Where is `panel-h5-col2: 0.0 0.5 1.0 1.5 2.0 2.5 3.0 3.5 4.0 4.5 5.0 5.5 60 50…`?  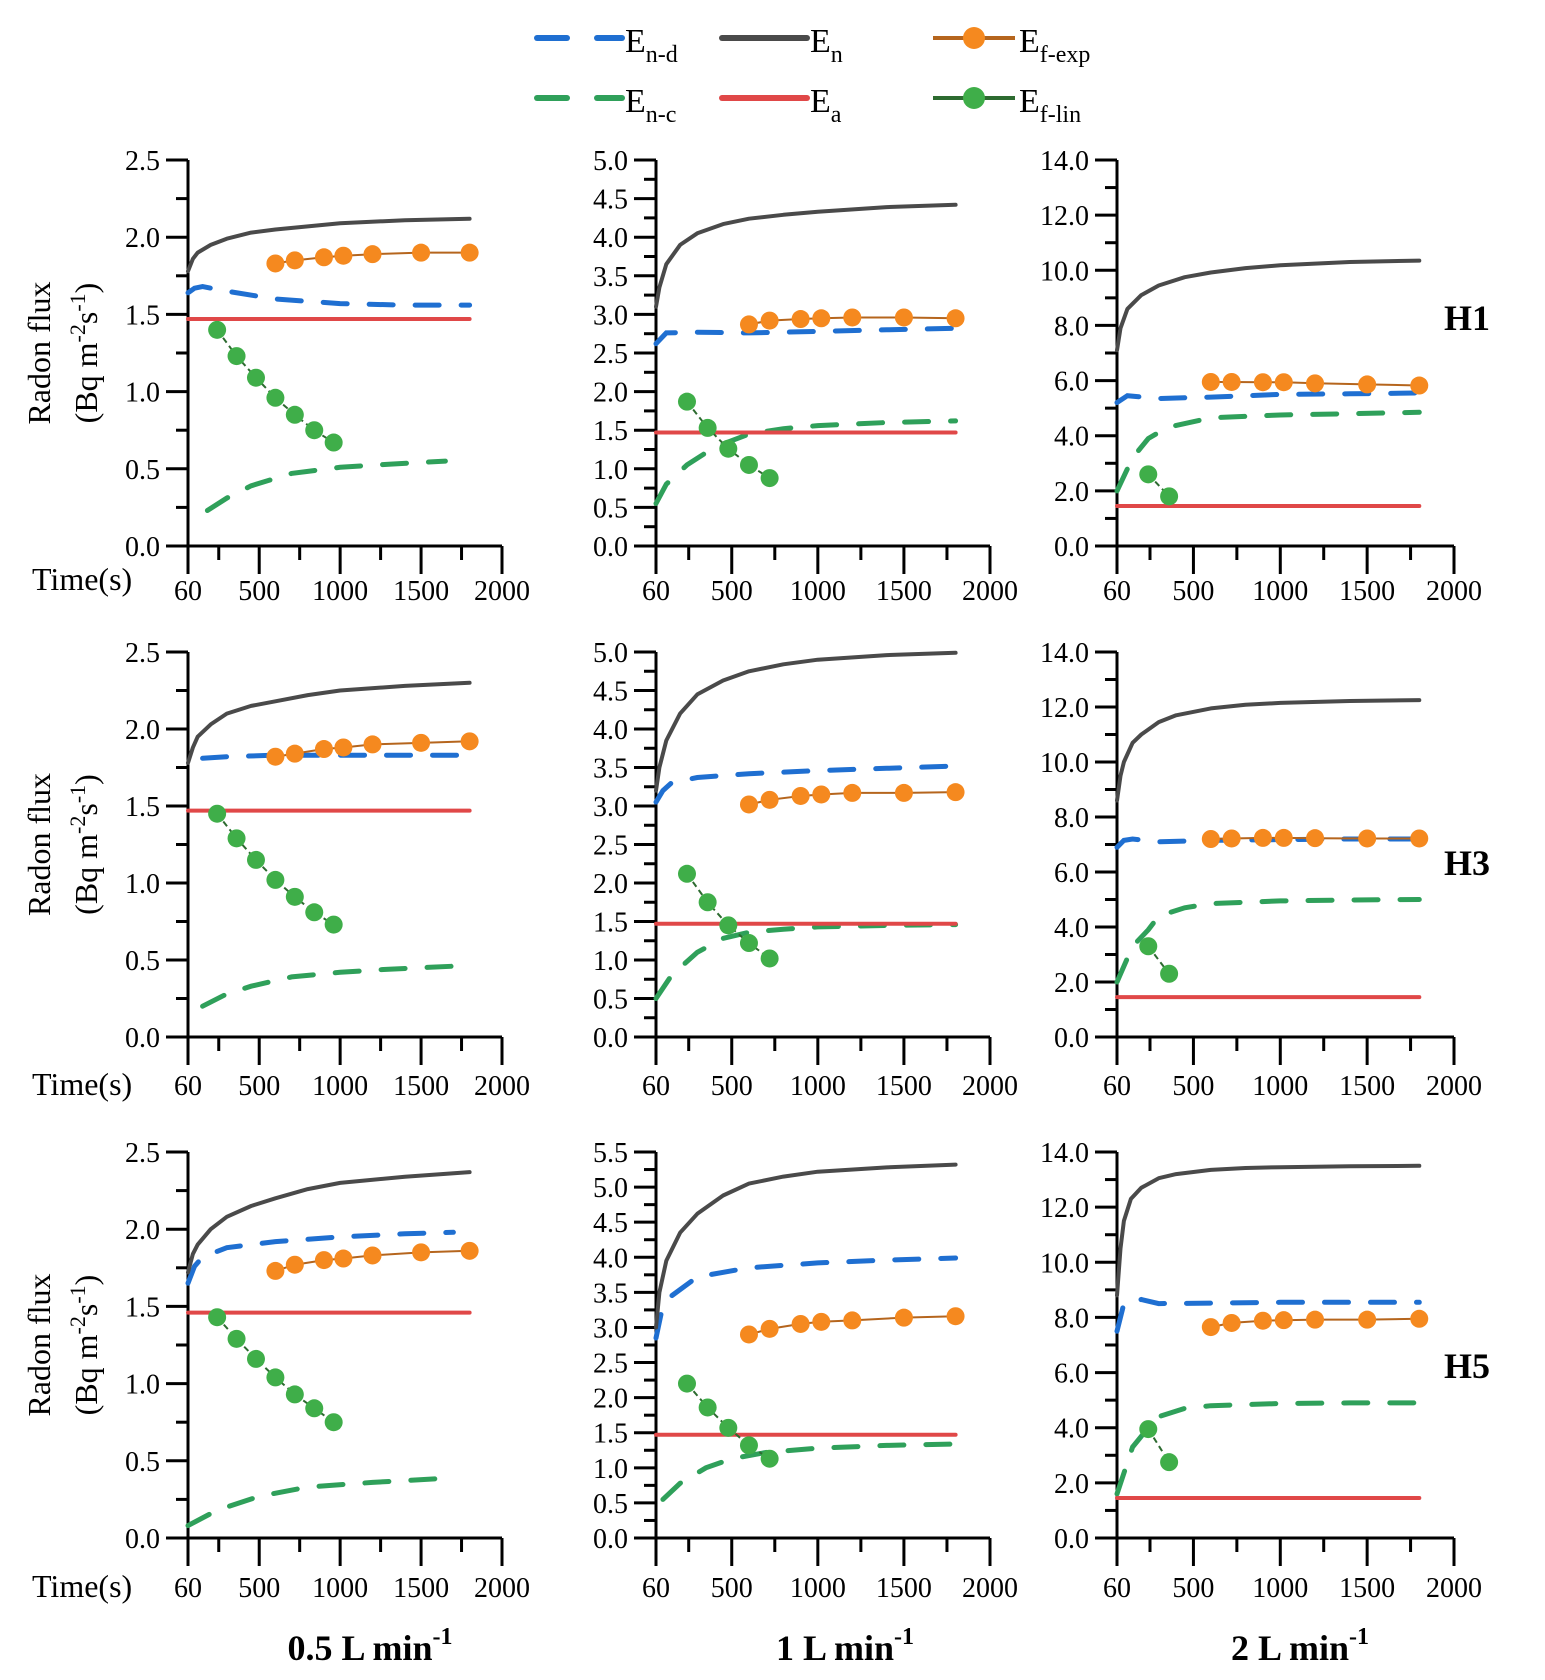
panel-h5-col2: 0.0 0.5 1.0 1.5 2.0 2.5 3.0 3.5 4.0 4.5 5.0 5.5 60 50… is located at coordinates (805, 1371).